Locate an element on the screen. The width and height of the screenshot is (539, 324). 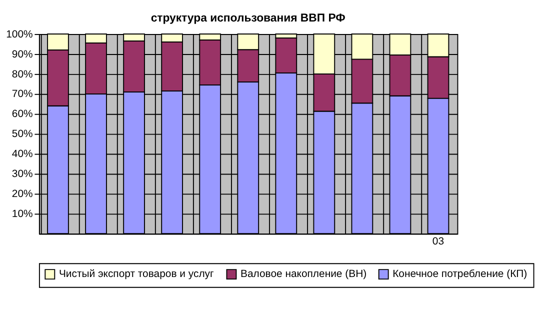
y-tick-label: 40% is located at coordinates (22, 154).